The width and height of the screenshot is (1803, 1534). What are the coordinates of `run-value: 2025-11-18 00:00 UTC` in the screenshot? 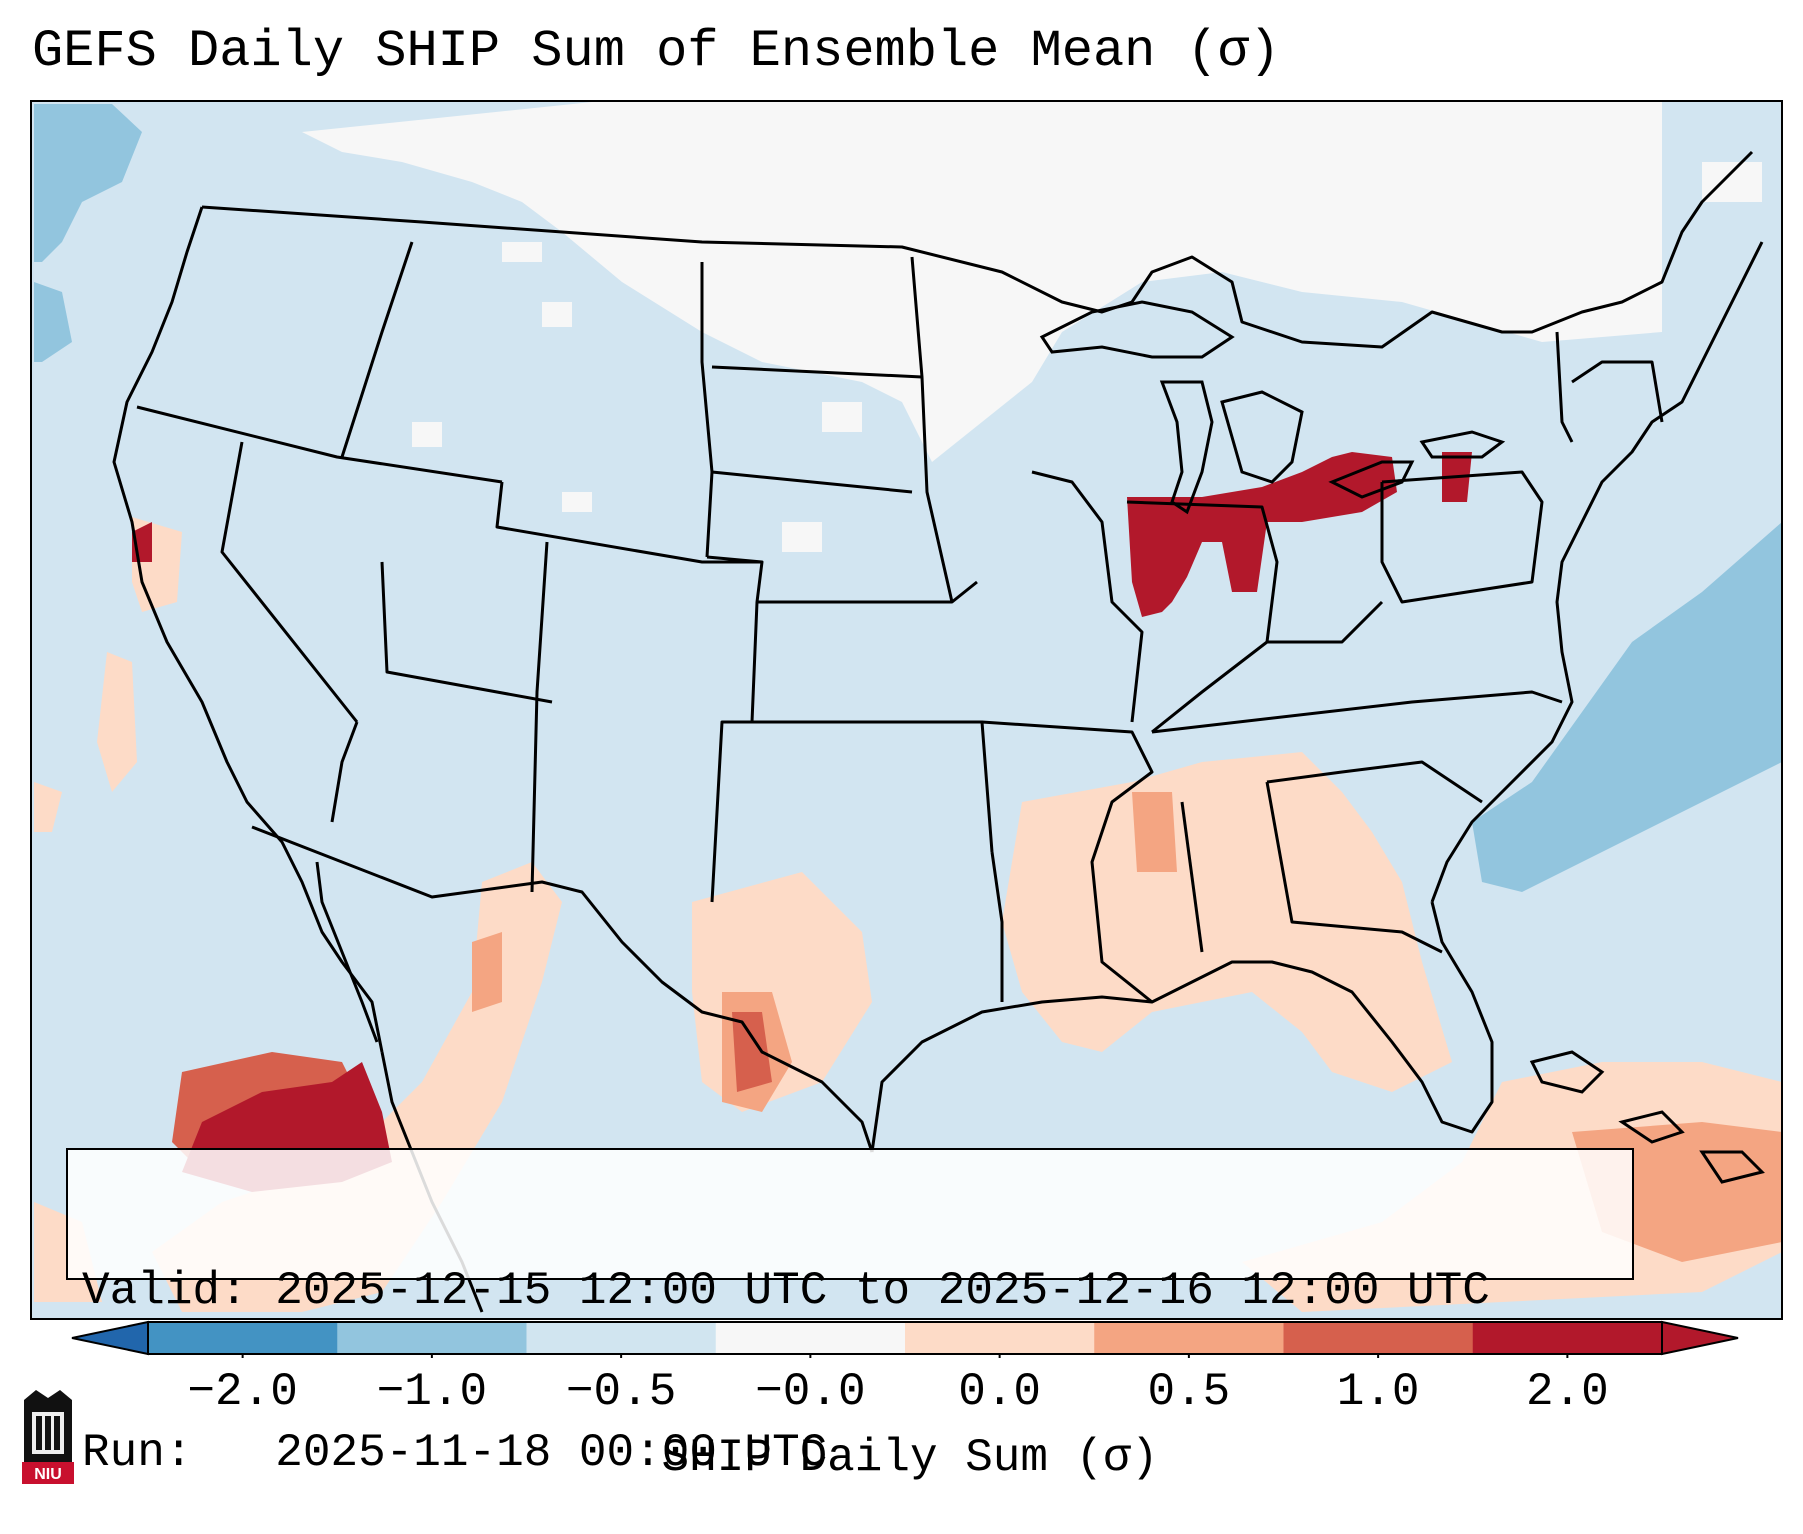 It's located at (551, 1453).